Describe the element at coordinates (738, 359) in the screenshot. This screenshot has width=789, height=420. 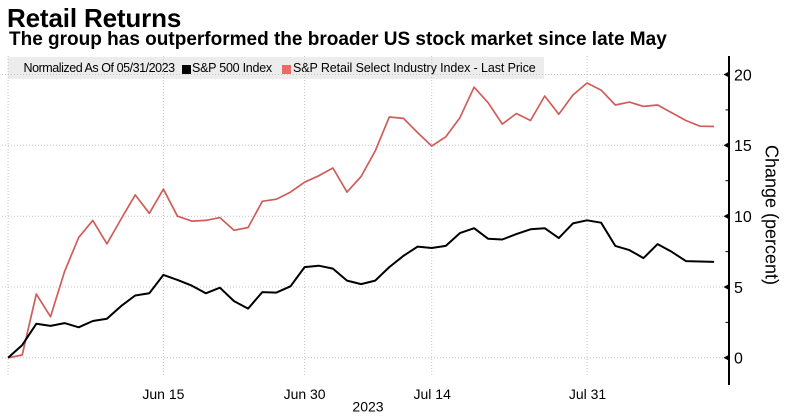
I see `svg-text: 0` at that location.